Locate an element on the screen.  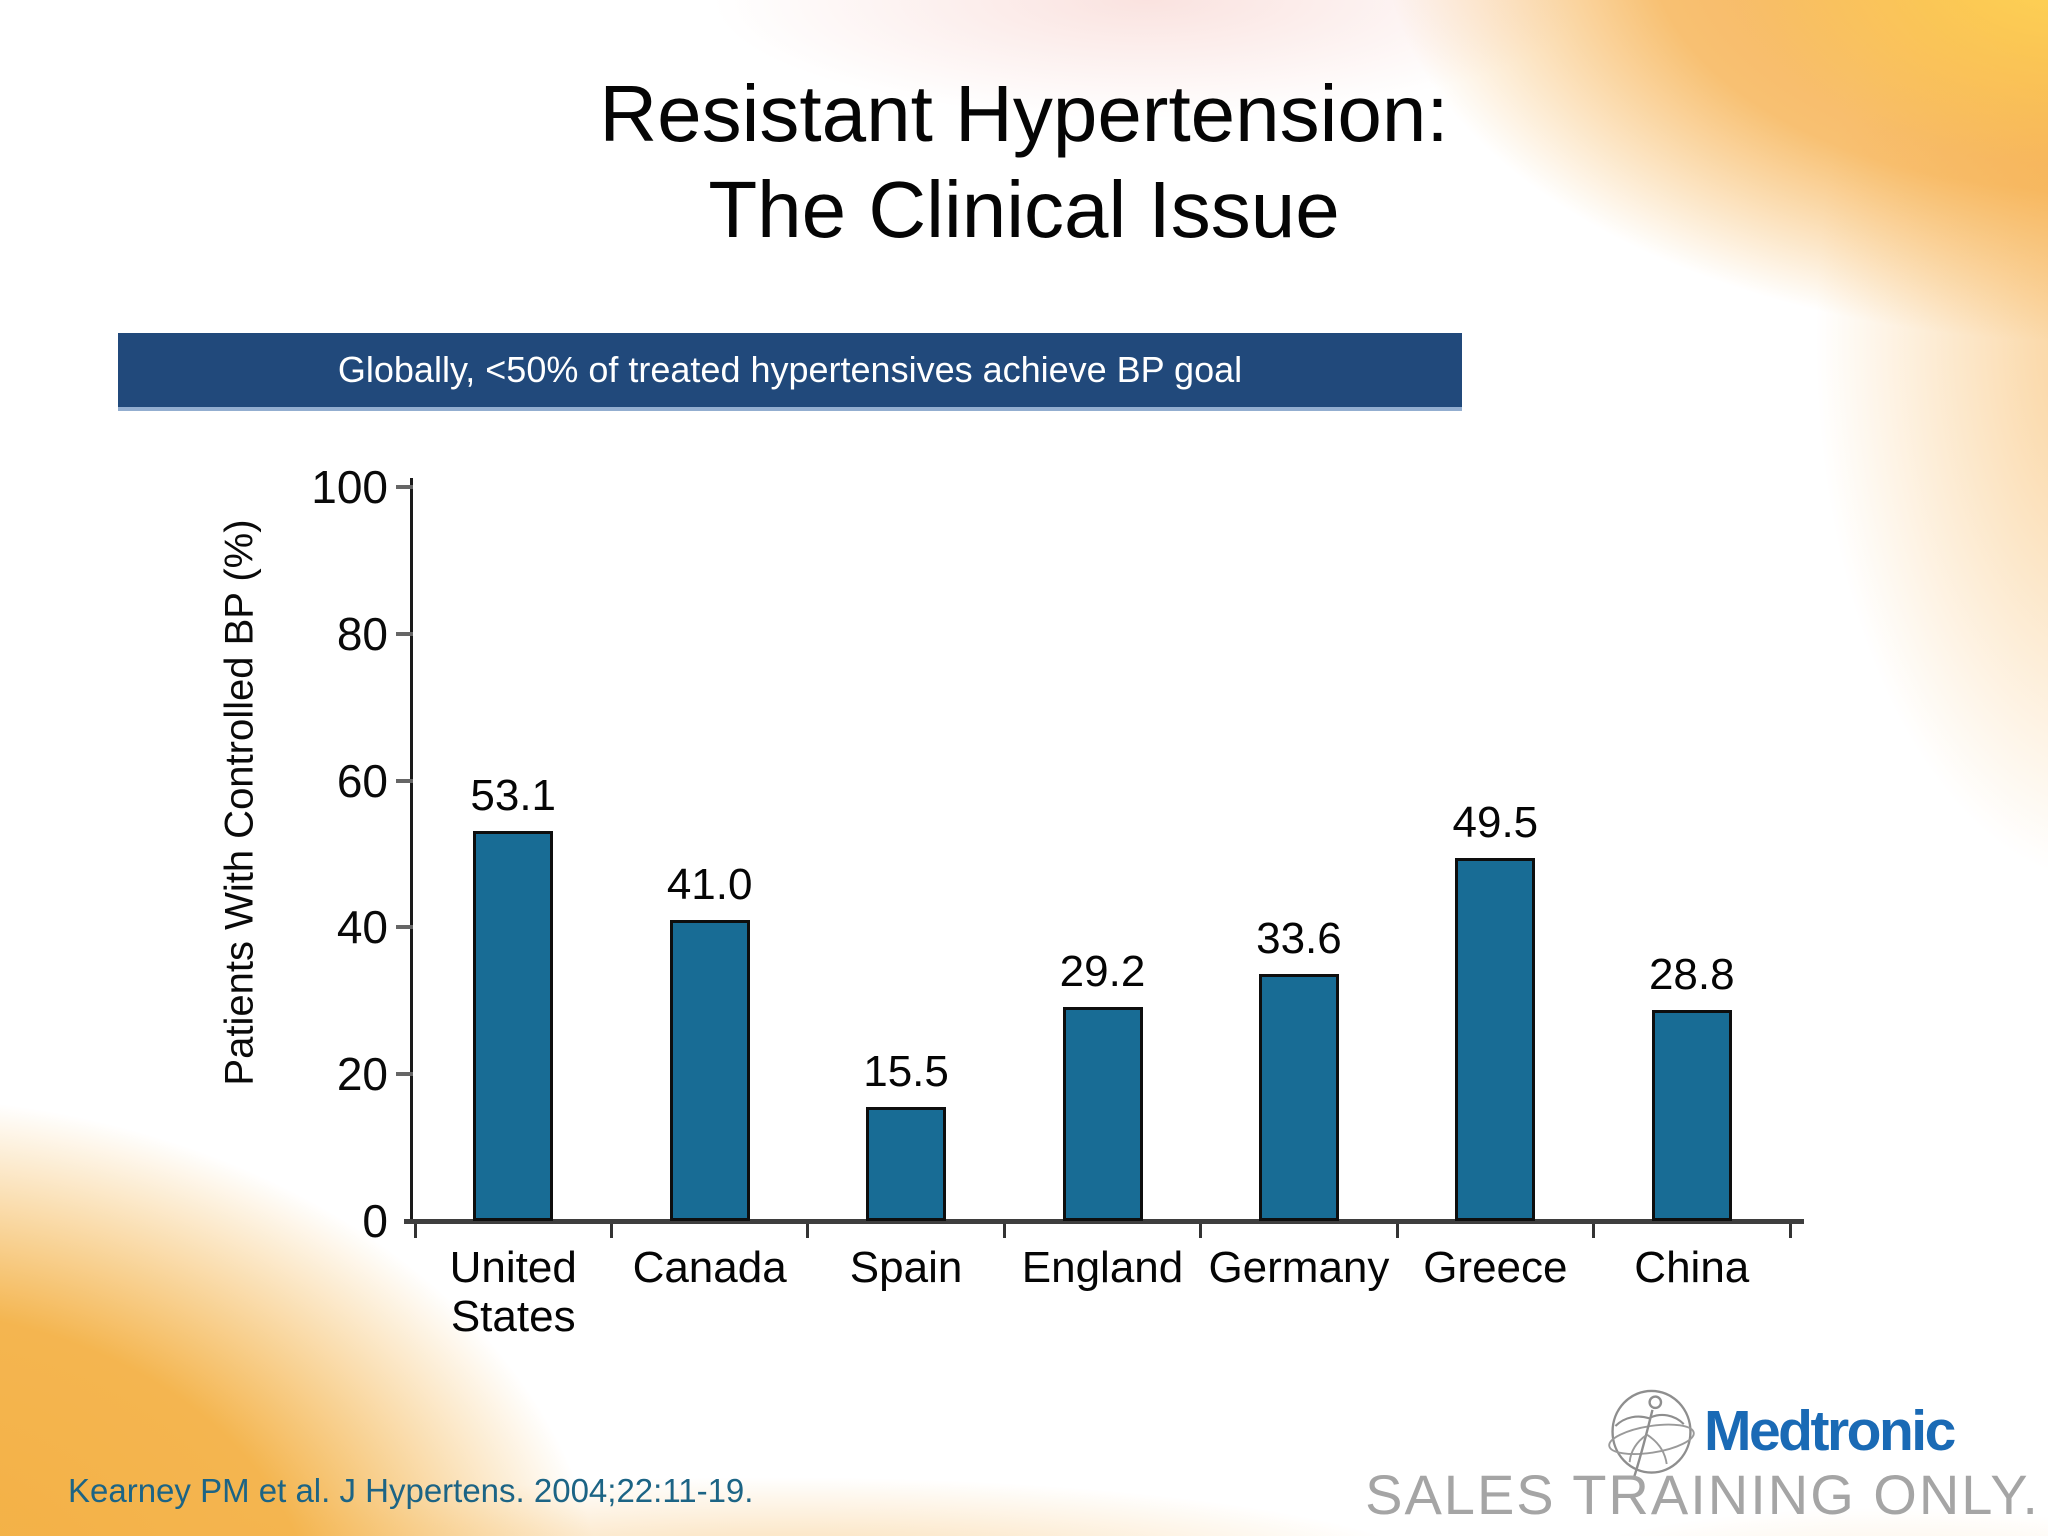
y-tick-label: 40 is located at coordinates (362, 927).